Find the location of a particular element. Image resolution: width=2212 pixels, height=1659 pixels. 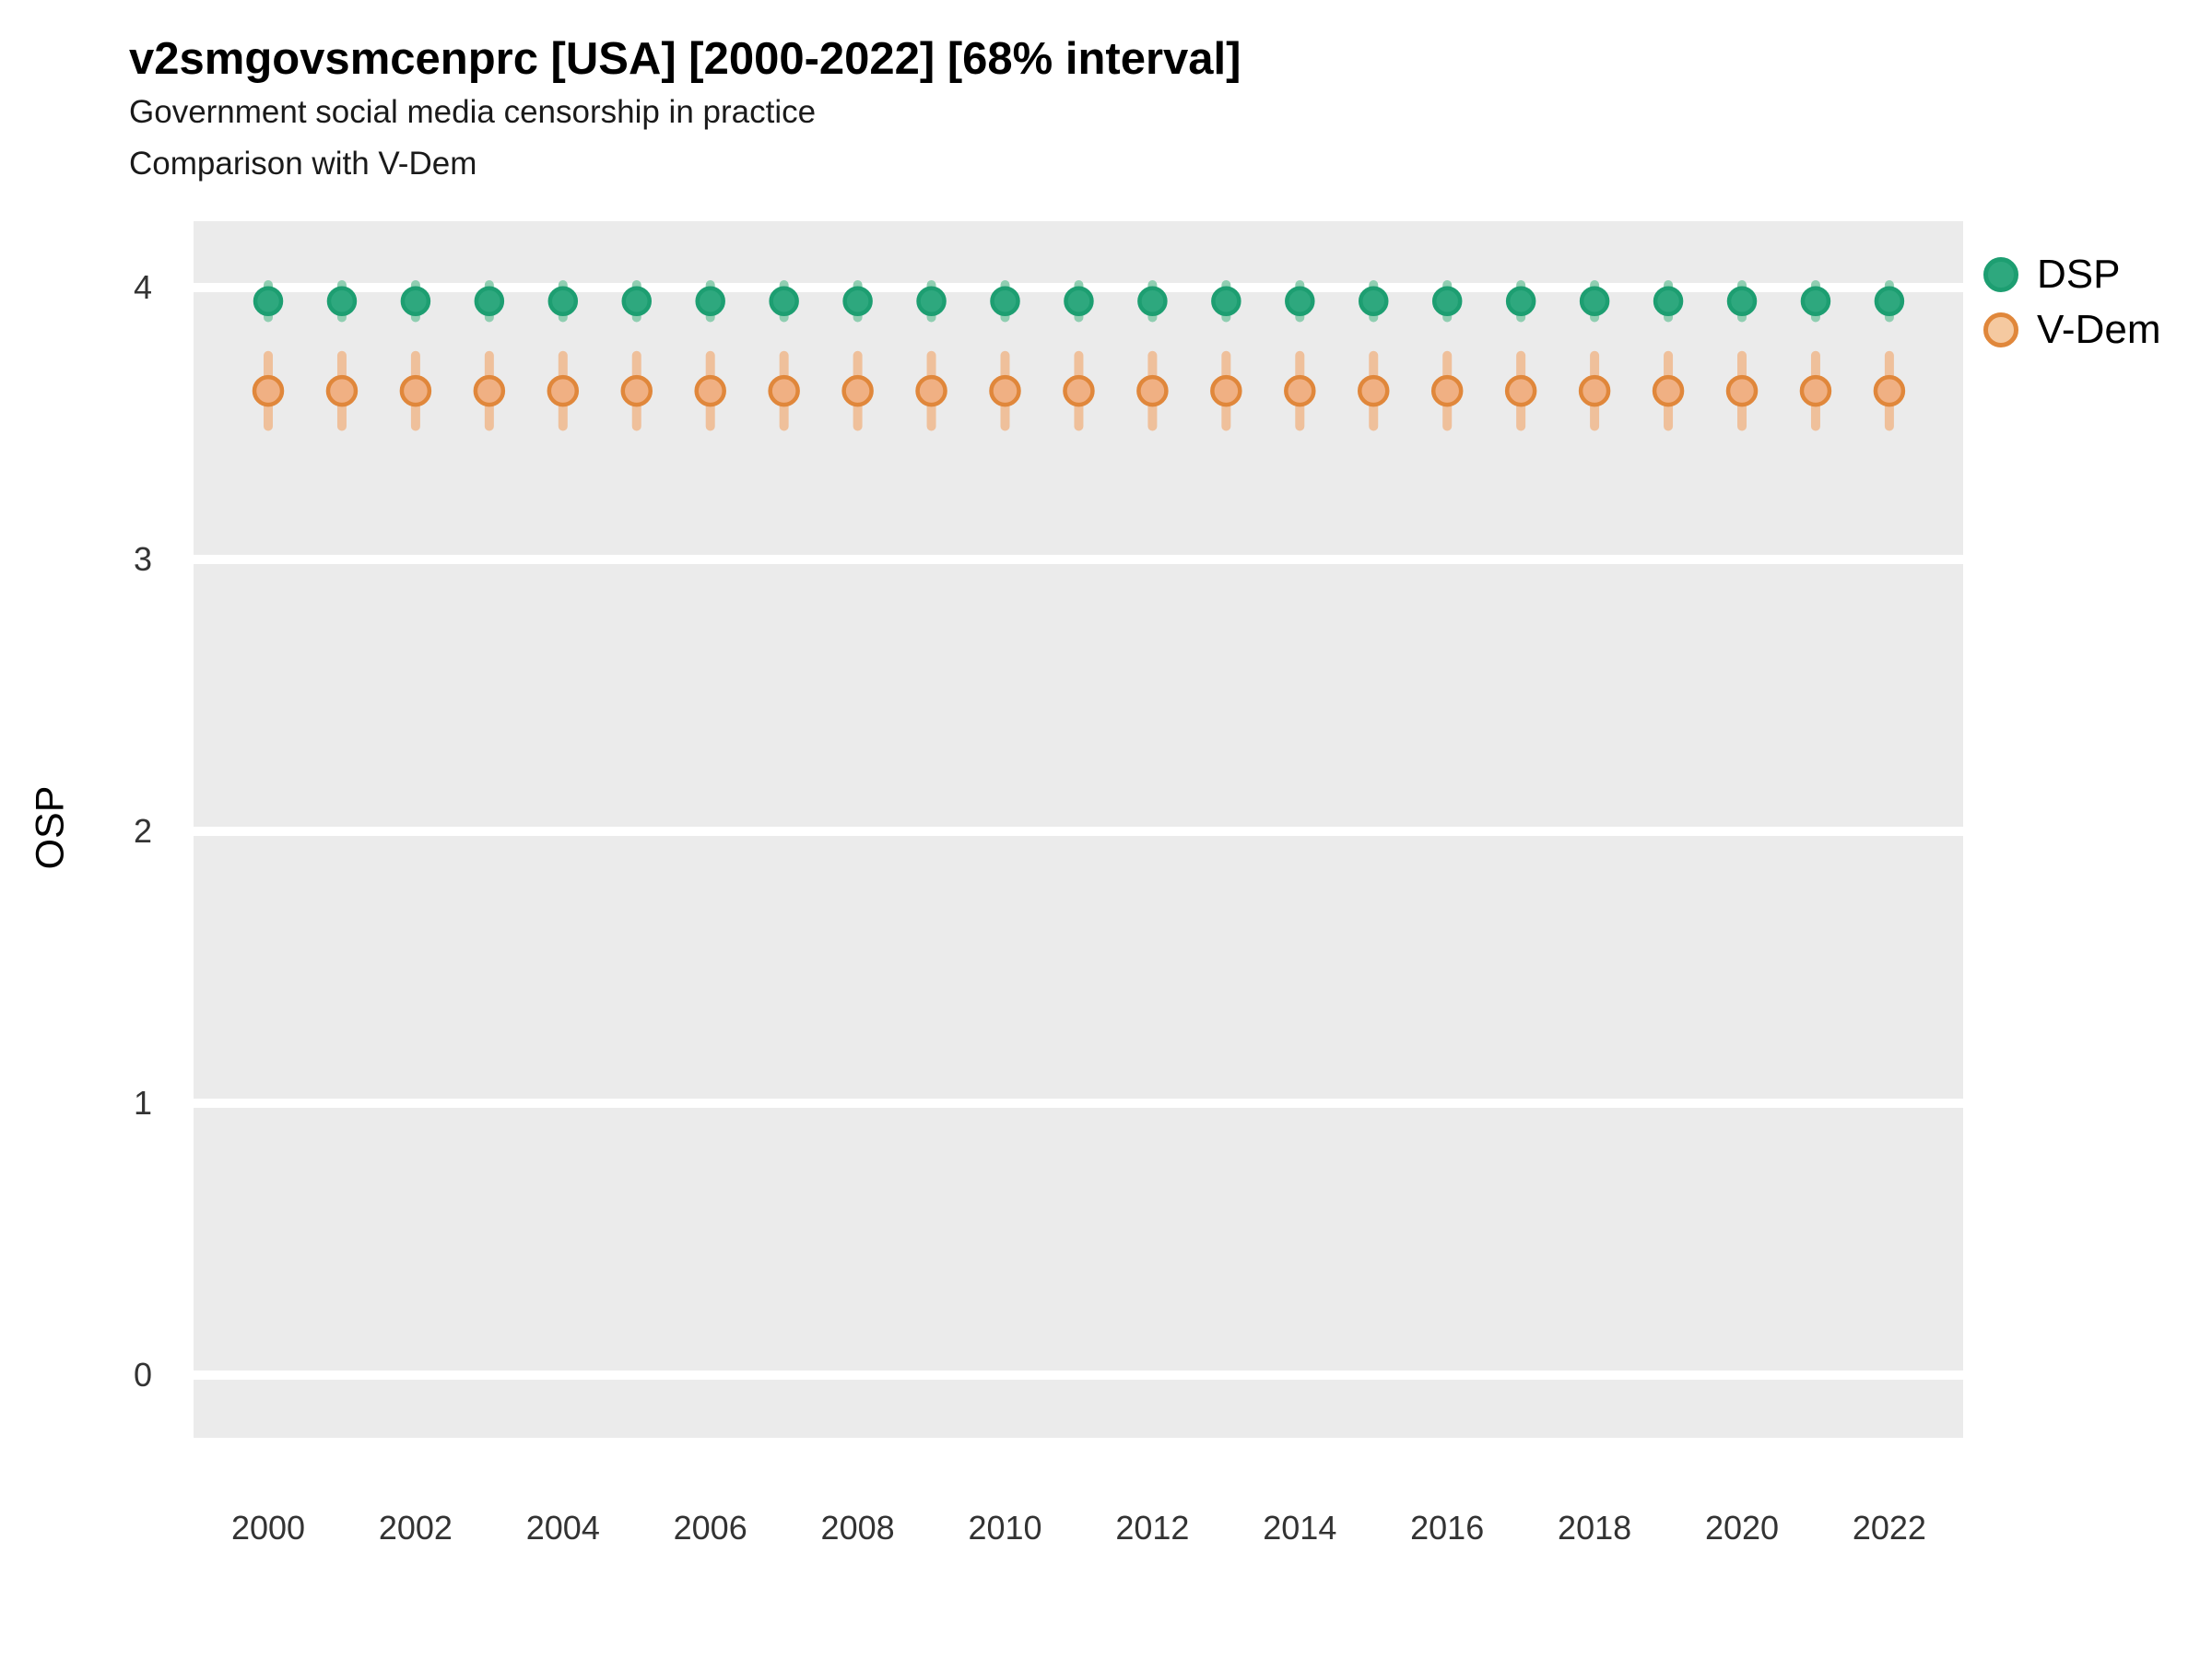

major-gridline-y3 is located at coordinates (1078, 559).